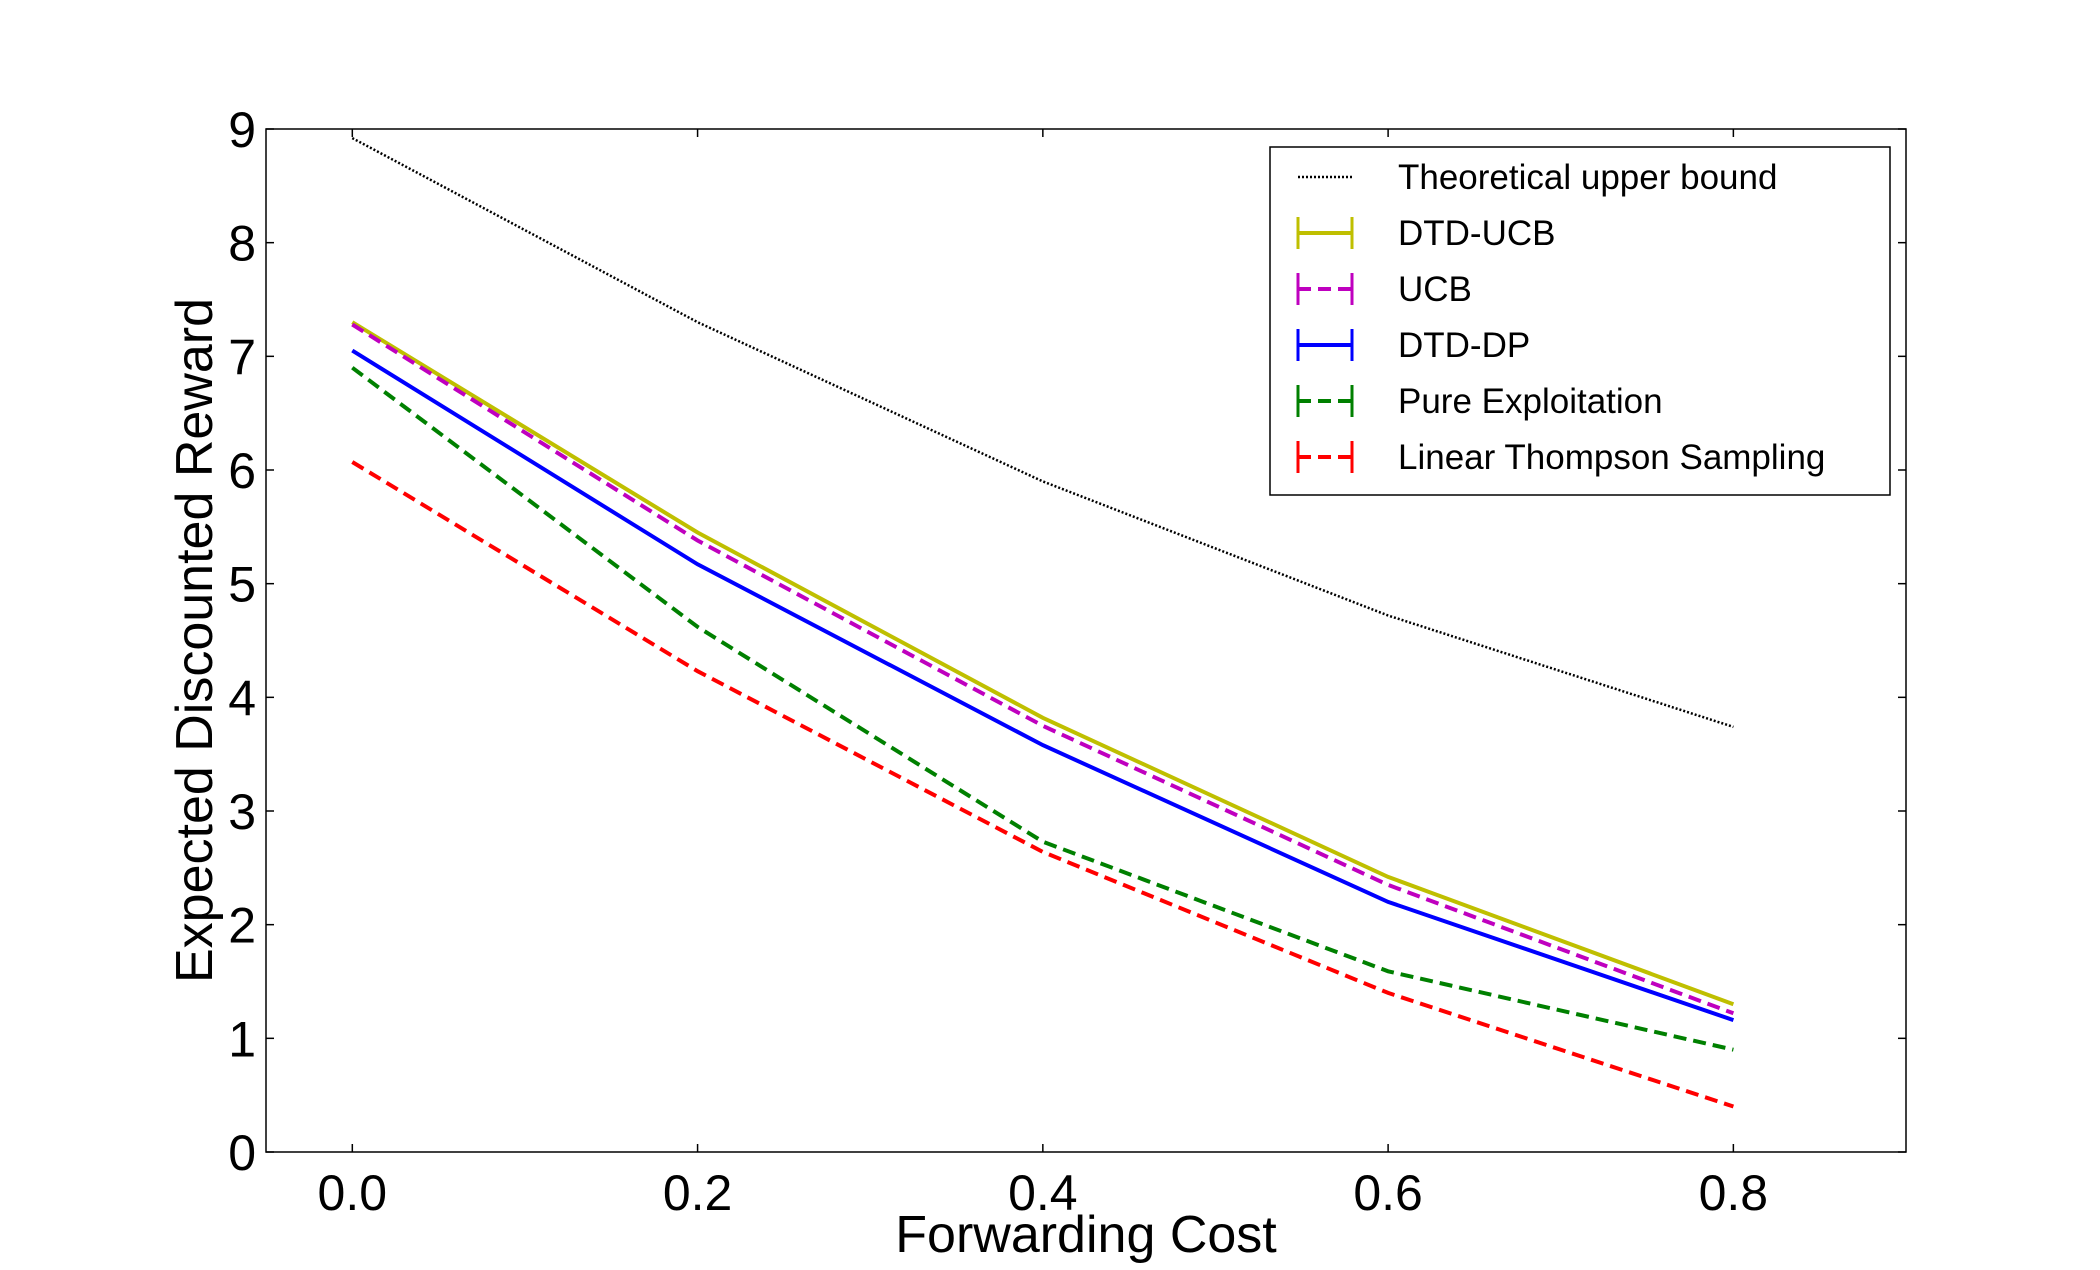 This screenshot has height=1270, width=2100. I want to click on legend-box, so click(1580, 321).